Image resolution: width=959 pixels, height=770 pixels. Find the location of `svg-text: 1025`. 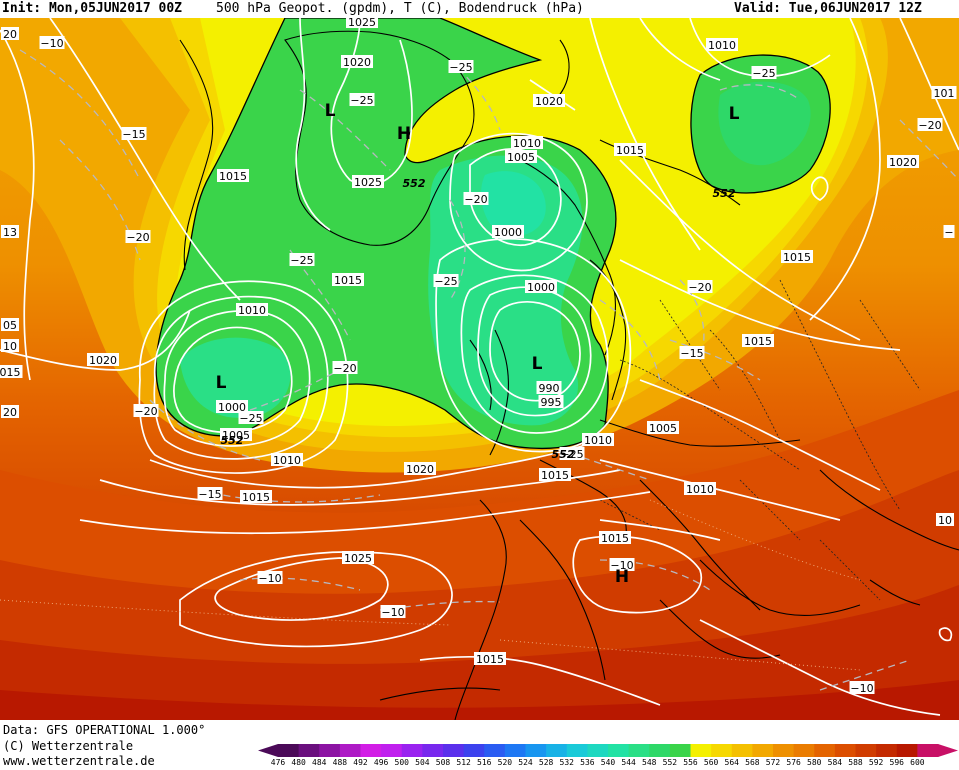

svg-text: 1025 is located at coordinates (358, 558).